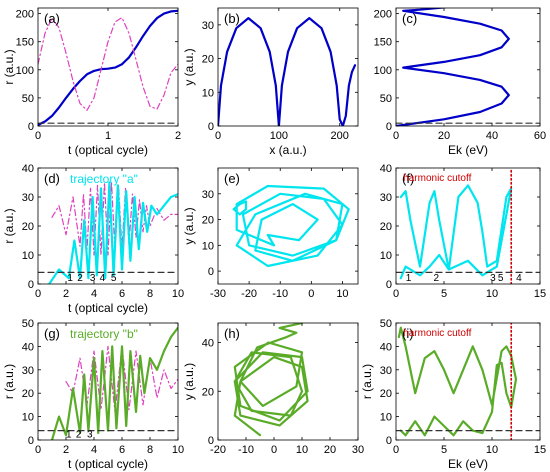  I want to click on axes-frame-i, so click(468, 381).